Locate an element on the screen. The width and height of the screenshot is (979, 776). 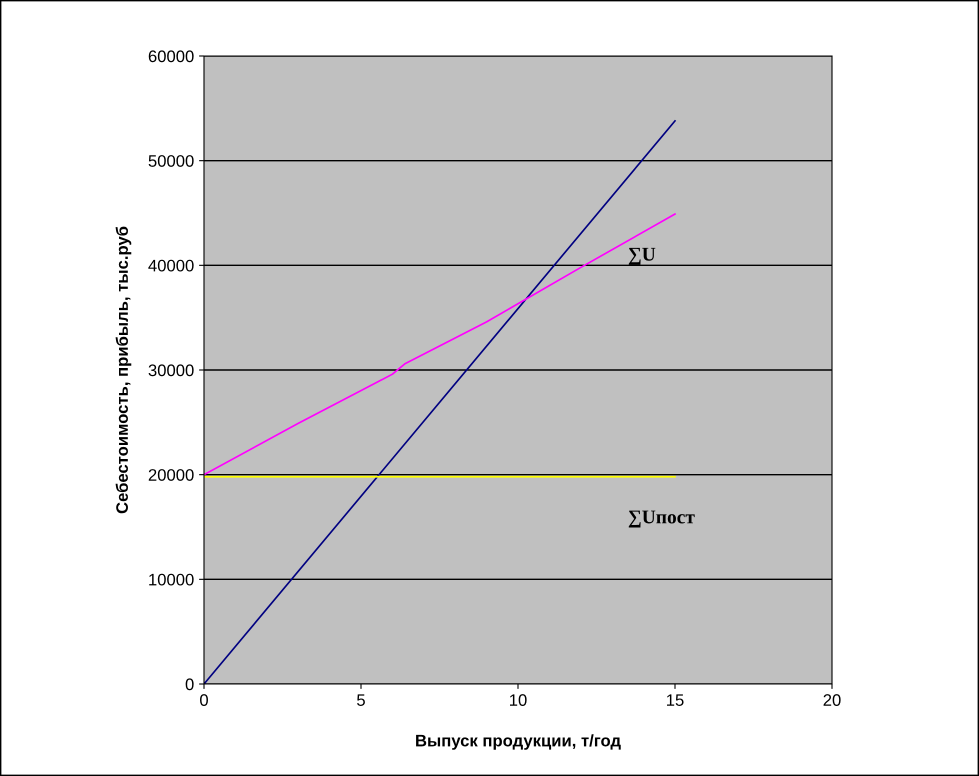
y-tick-label: 60000 is located at coordinates (171, 56).